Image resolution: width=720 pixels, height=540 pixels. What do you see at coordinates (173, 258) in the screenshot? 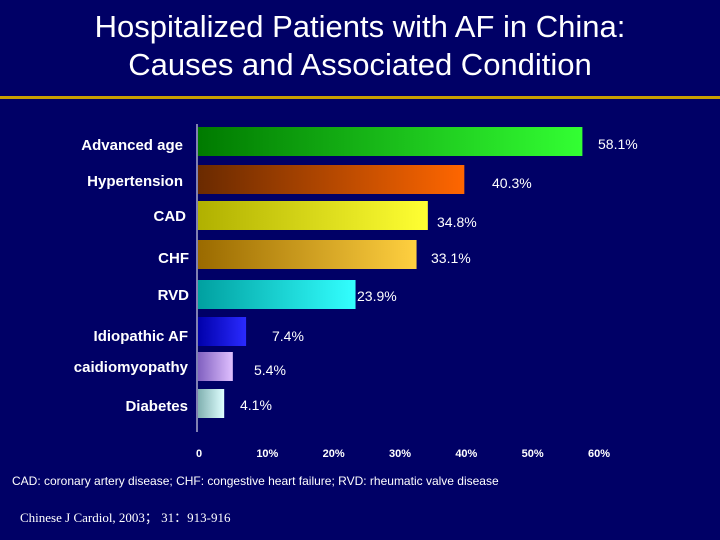
I see `category-label-3: CHF` at bounding box center [173, 258].